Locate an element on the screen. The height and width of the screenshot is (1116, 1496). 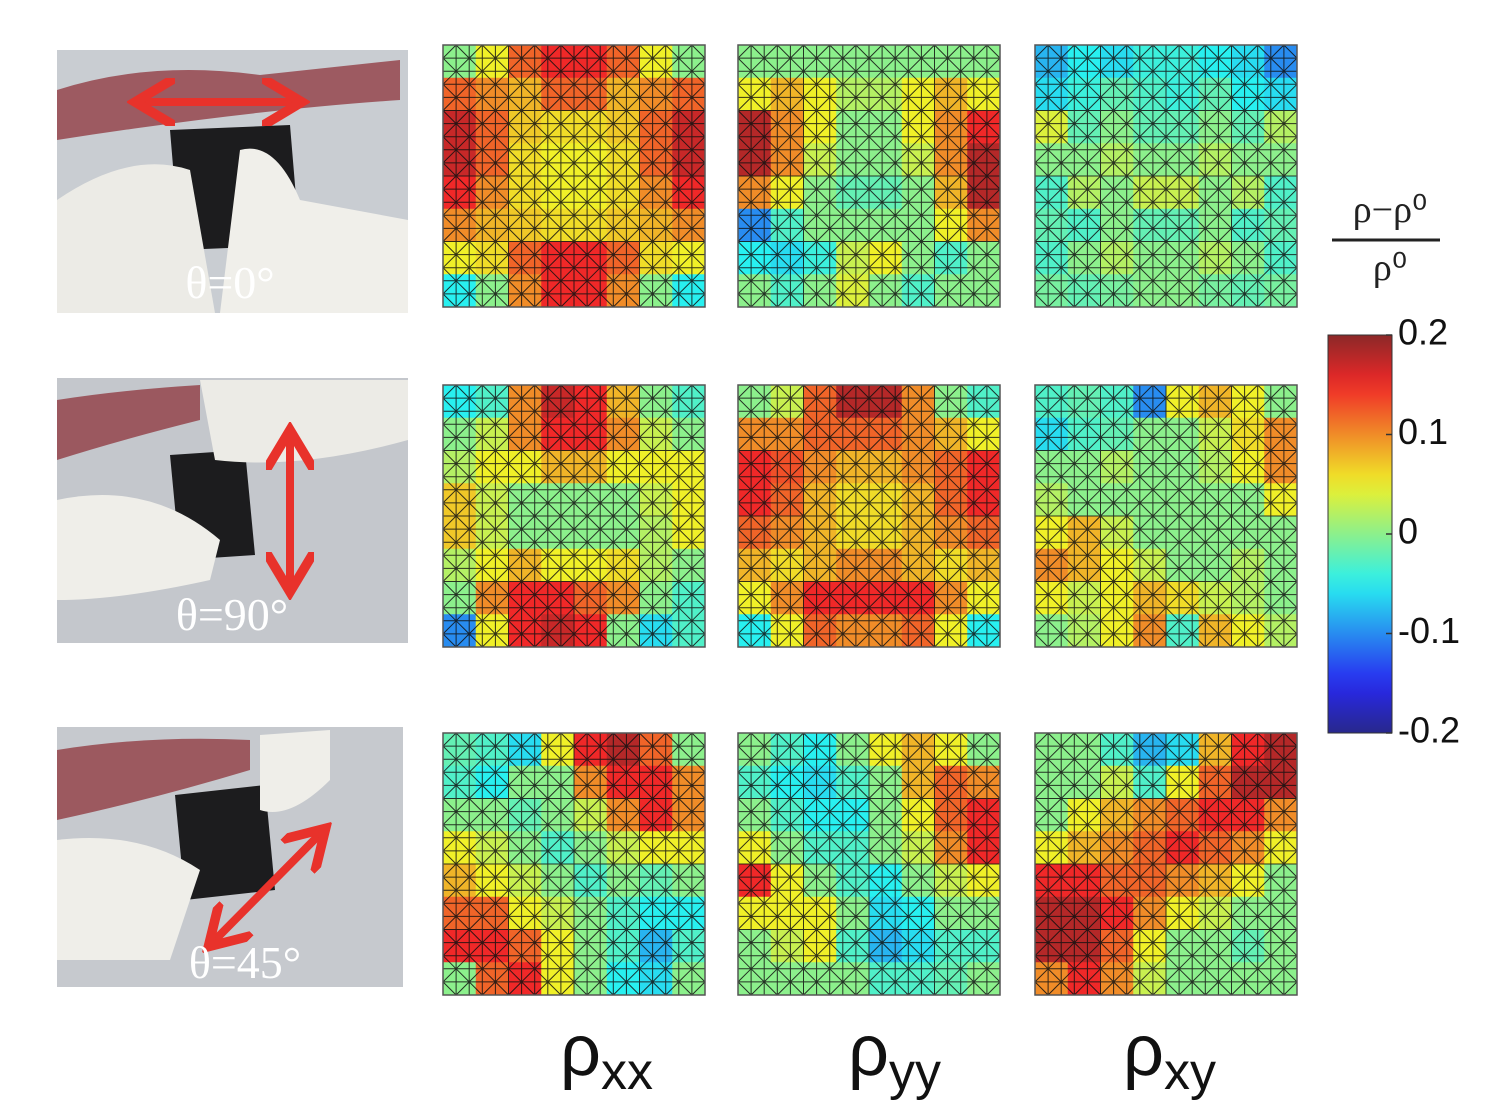
column-subscript: yy is located at coordinates (915, 1072).